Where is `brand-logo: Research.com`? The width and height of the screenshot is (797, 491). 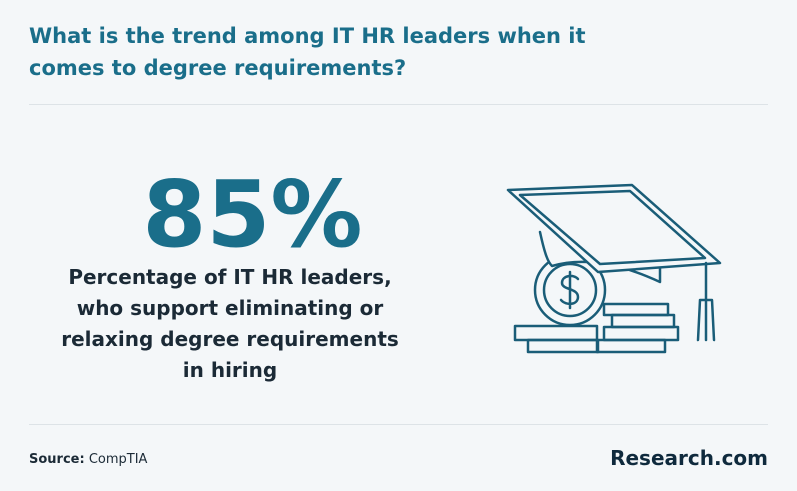
brand-logo: Research.com is located at coordinates (689, 458).